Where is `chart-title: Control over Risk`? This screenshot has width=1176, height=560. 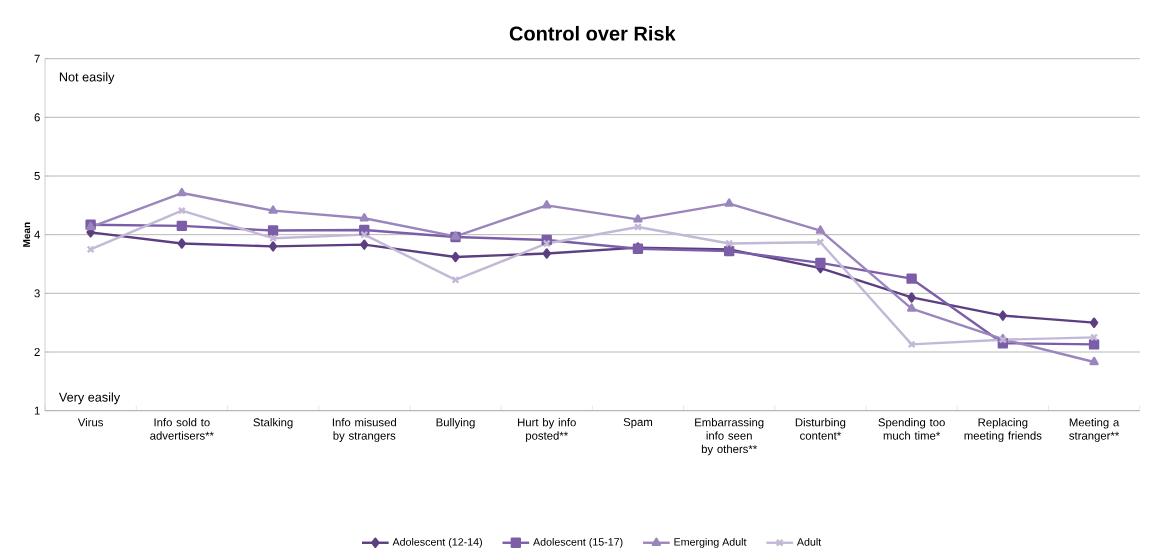 chart-title: Control over Risk is located at coordinates (592, 33).